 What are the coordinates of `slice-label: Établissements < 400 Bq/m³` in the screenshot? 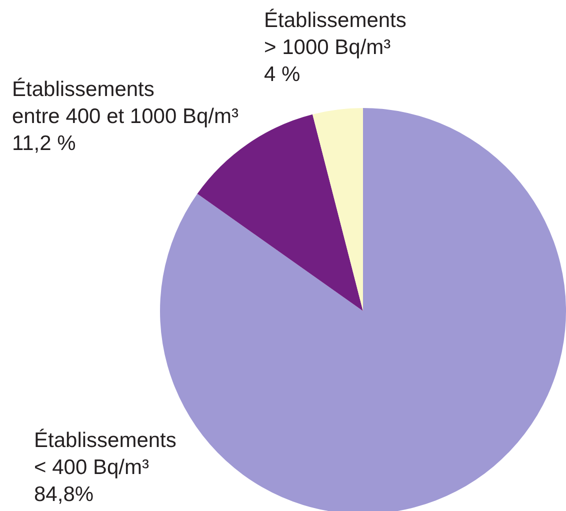 It's located at (105, 453).